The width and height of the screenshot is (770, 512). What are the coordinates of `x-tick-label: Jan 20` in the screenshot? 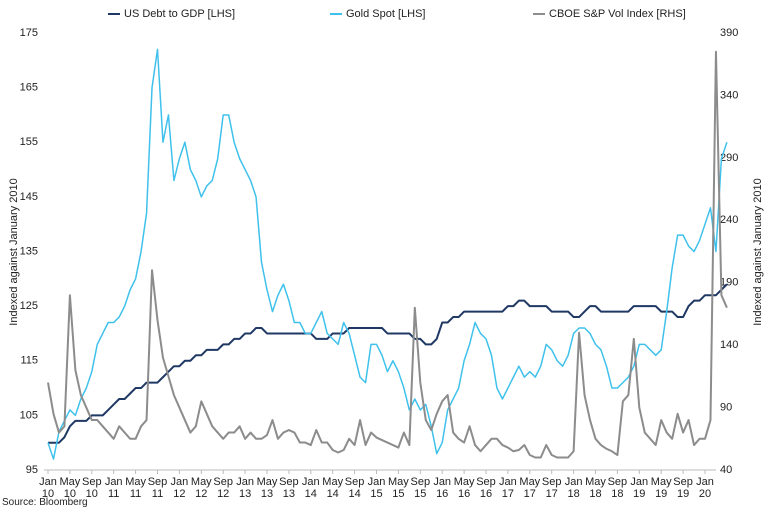 It's located at (705, 488).